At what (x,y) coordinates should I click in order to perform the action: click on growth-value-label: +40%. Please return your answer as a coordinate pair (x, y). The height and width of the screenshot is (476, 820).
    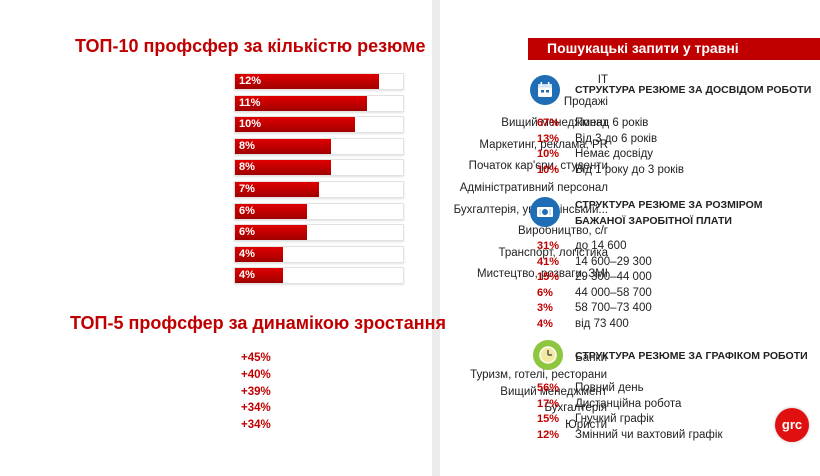
    Looking at the image, I should click on (256, 374).